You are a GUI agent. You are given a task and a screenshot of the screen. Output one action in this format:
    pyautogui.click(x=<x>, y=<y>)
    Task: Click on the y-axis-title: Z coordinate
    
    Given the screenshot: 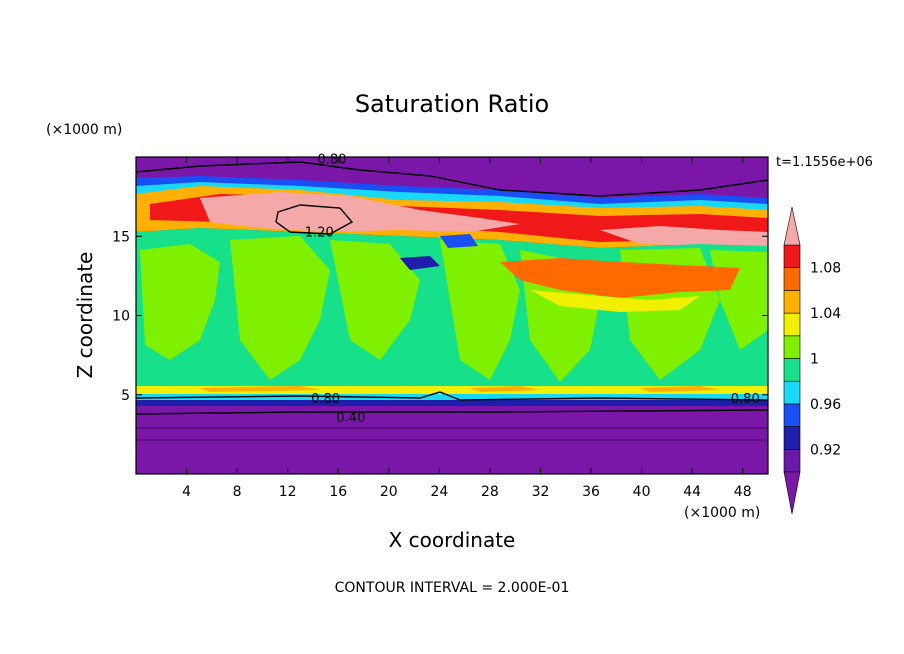 What is the action you would take?
    pyautogui.click(x=85, y=315)
    